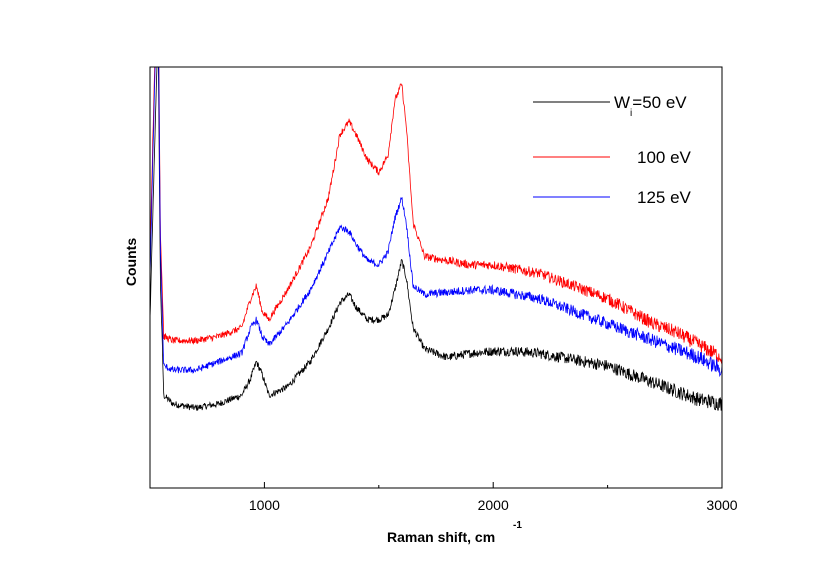 This screenshot has height=585, width=839. What do you see at coordinates (612, 150) in the screenshot?
I see `legend: Wi=50 eV 100 eV 125 eV` at bounding box center [612, 150].